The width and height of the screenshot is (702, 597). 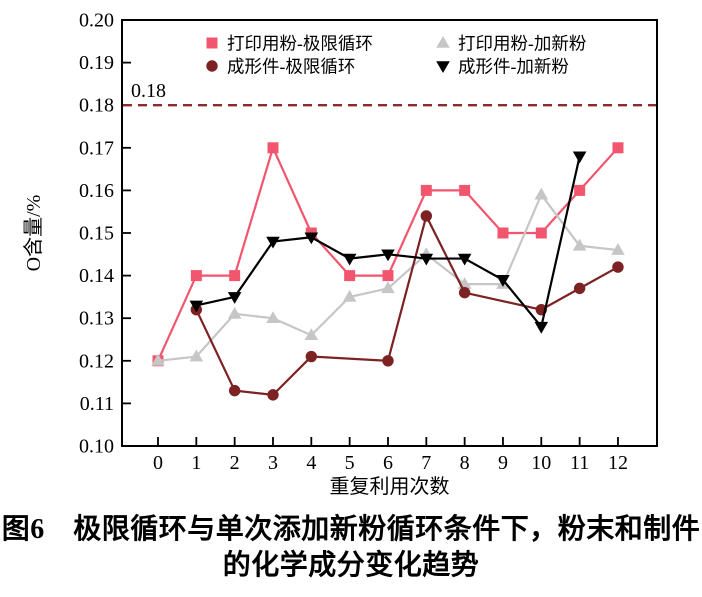 What do you see at coordinates (503, 463) in the screenshot?
I see `x-tick-label: 9` at bounding box center [503, 463].